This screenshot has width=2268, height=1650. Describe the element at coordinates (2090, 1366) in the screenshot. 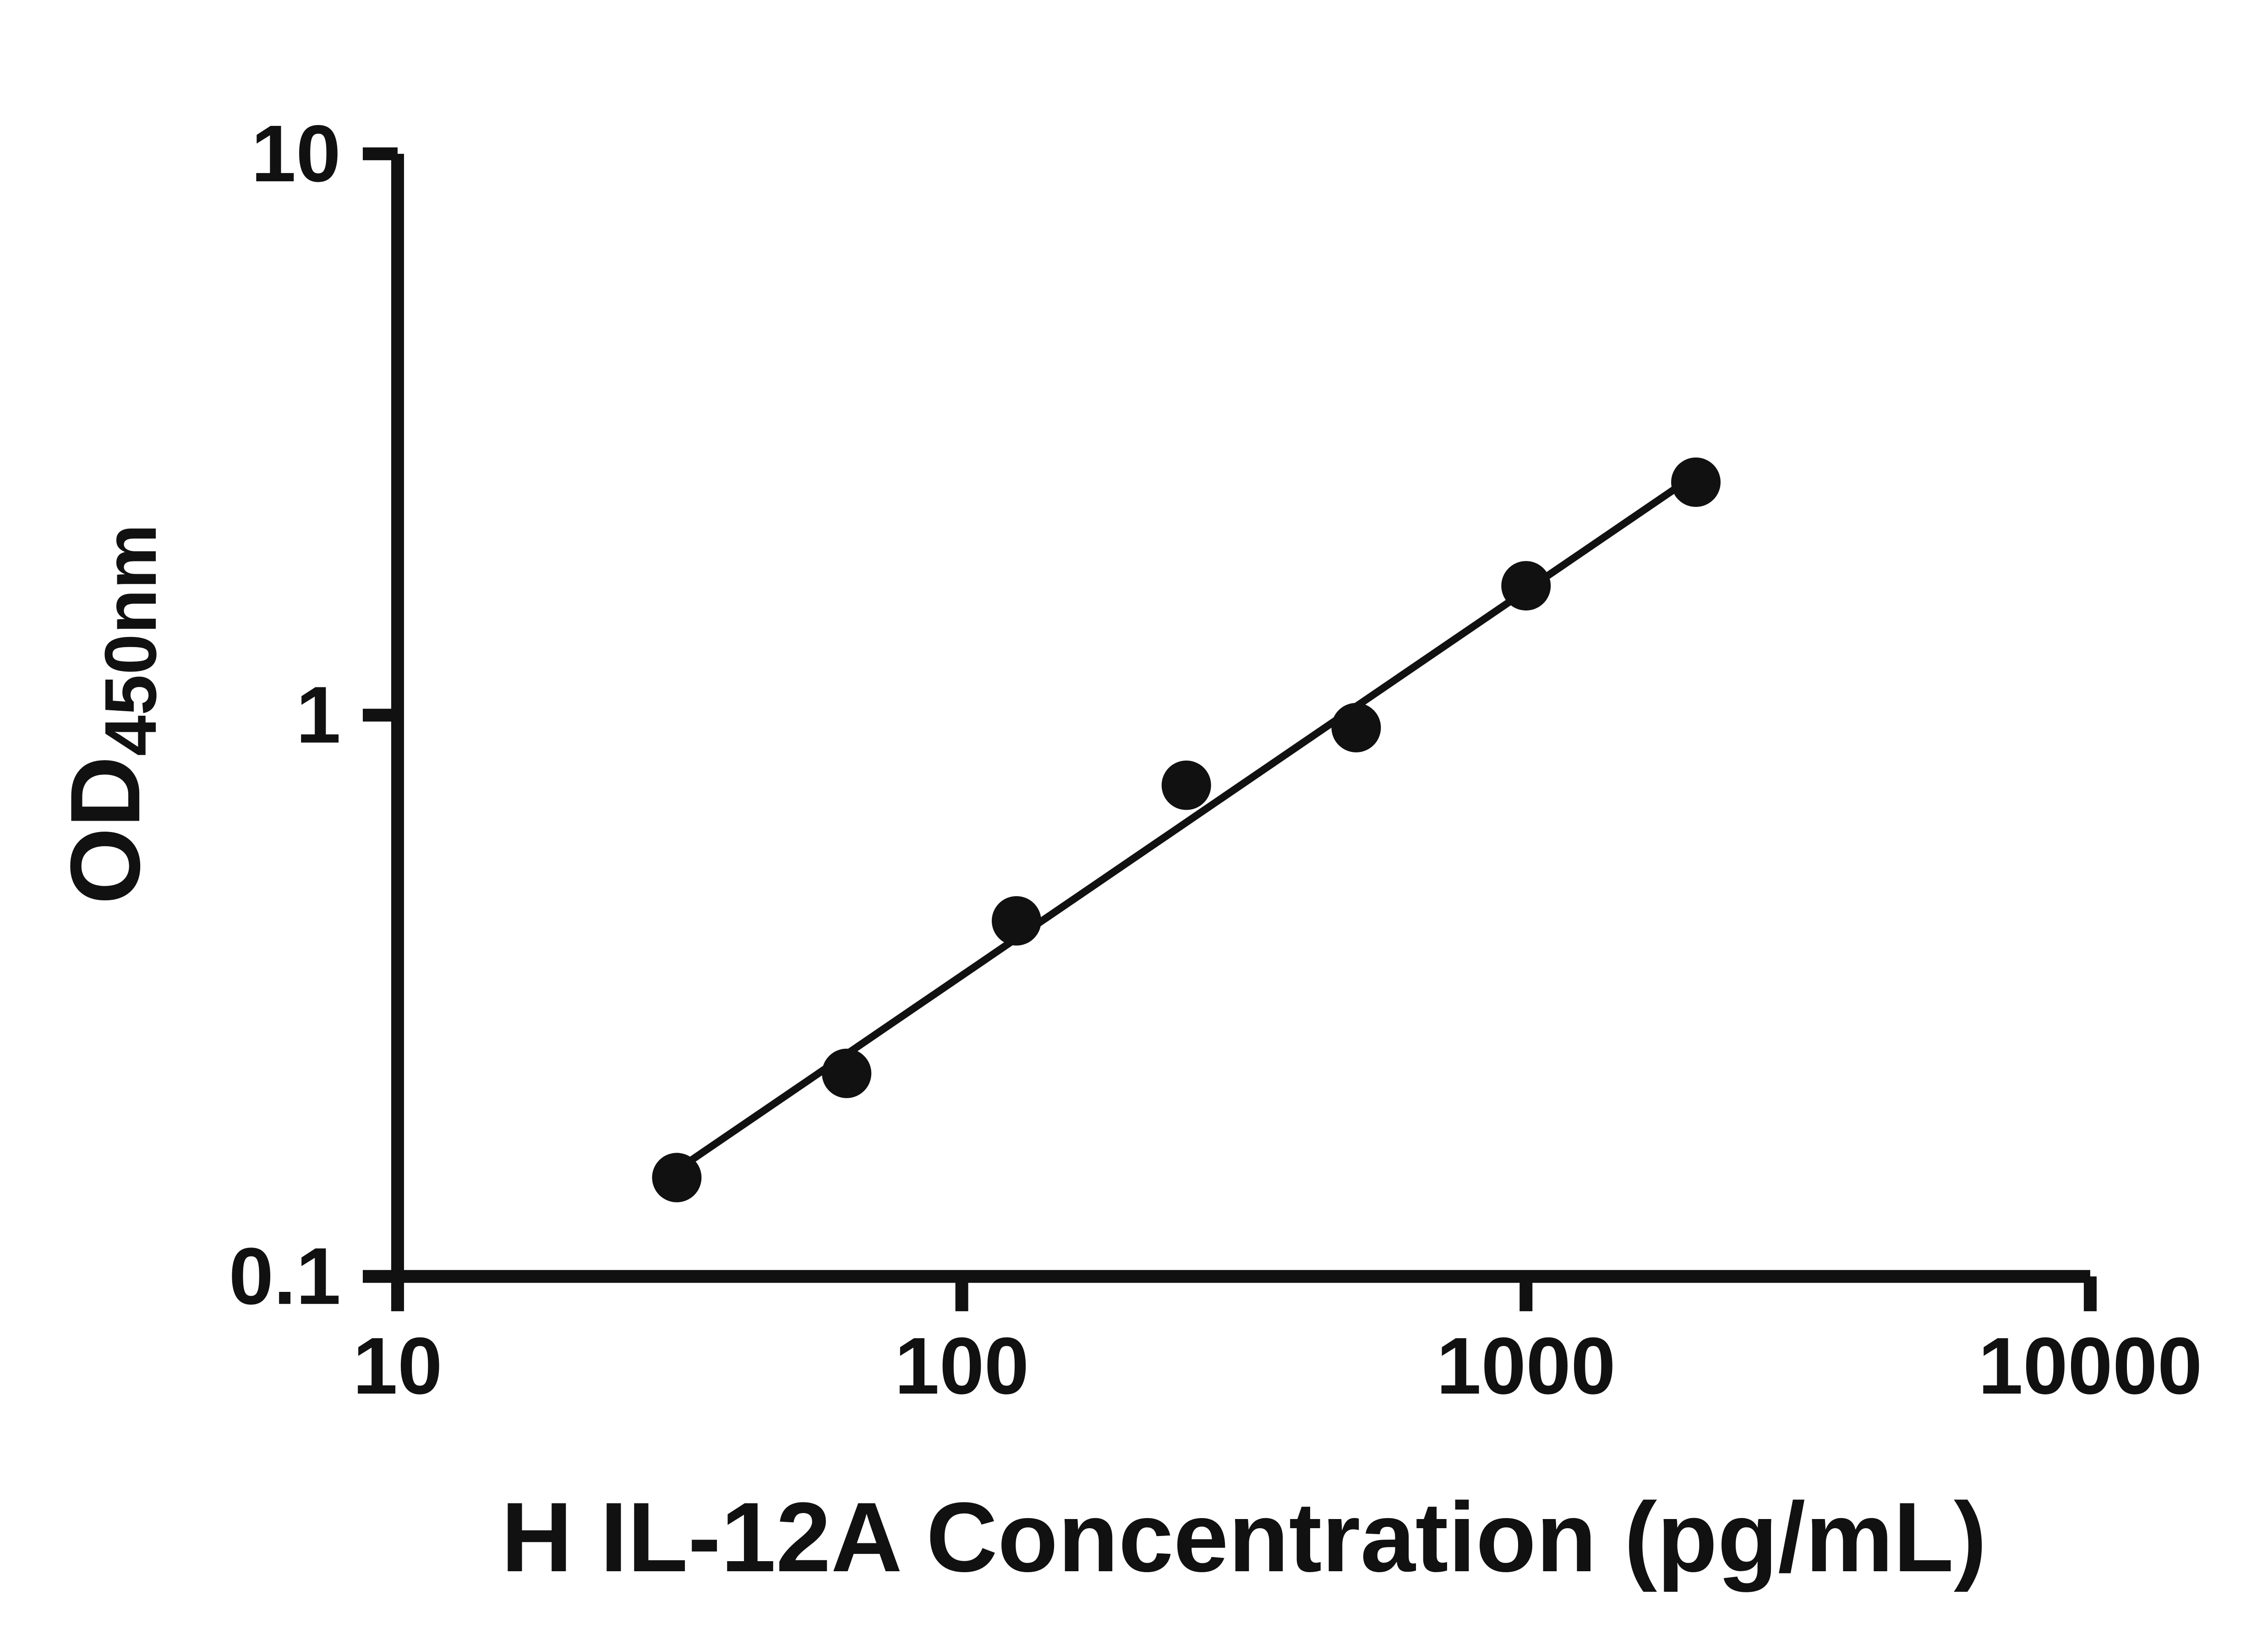

I see `x-tick-label: 10000` at that location.